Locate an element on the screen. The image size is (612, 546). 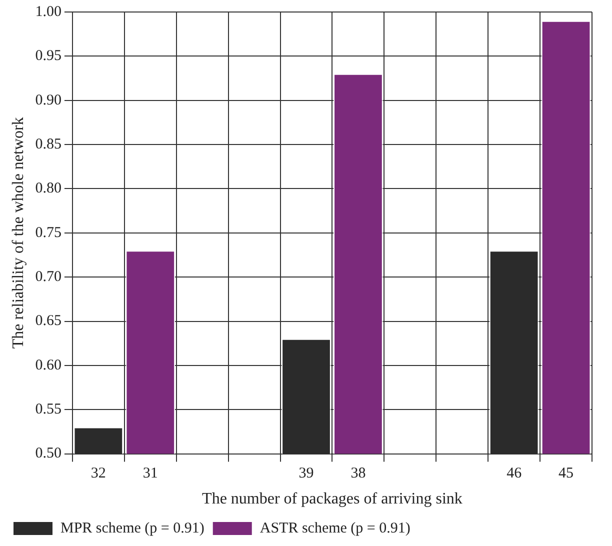
x-tick-label: 32 is located at coordinates (98, 474).